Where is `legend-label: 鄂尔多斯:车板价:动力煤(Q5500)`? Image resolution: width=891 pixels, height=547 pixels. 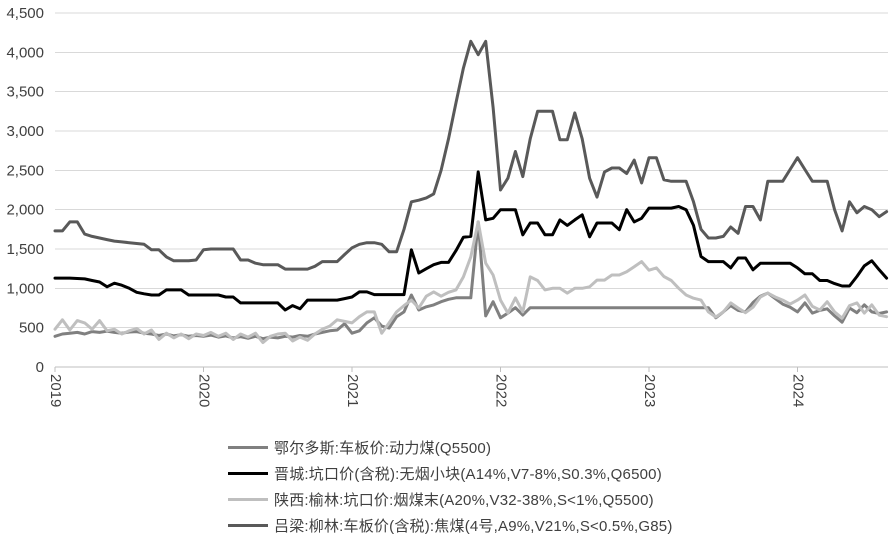
legend-label: 鄂尔多斯:车板价:动力煤(Q5500) is located at coordinates (383, 448).